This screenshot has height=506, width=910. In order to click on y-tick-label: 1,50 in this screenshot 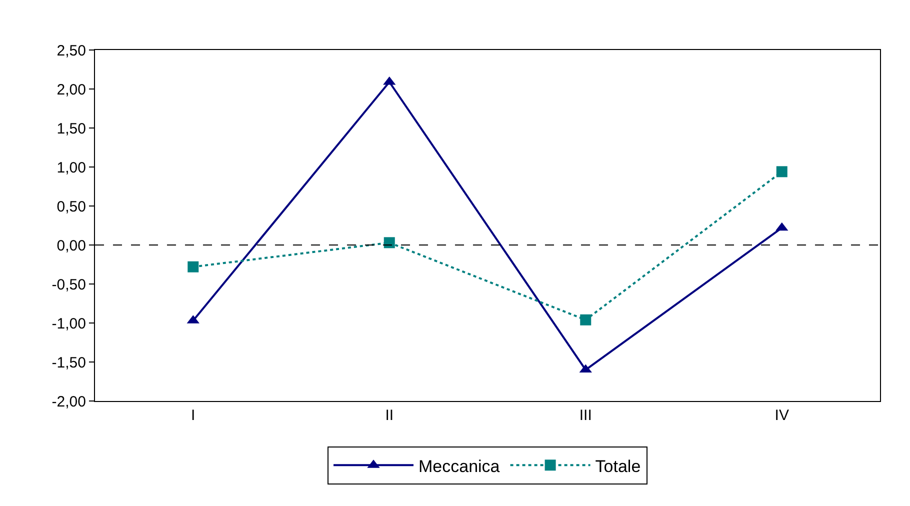, I will do `click(71, 129)`.